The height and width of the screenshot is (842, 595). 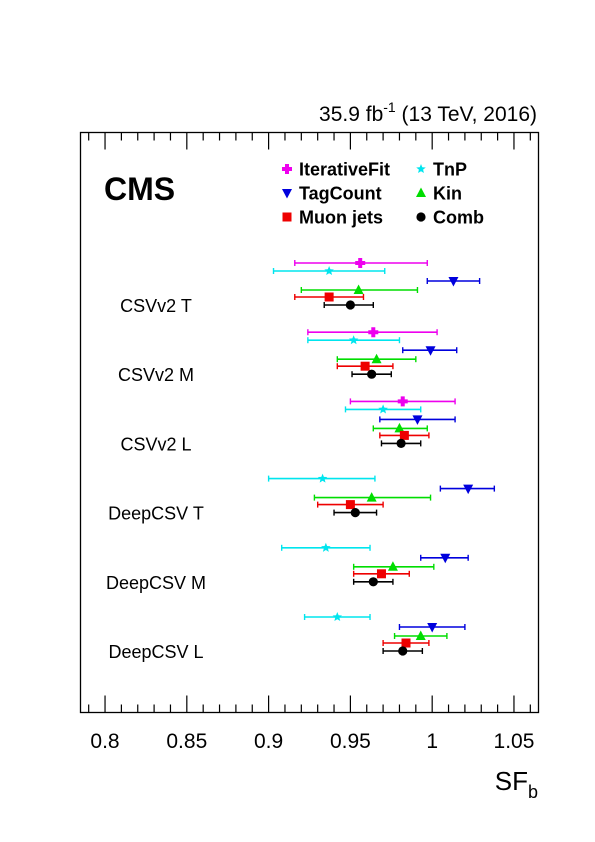 I want to click on legend: IterativeFit TnP TagCount Kin Muon jets Comb, so click(x=383, y=194).